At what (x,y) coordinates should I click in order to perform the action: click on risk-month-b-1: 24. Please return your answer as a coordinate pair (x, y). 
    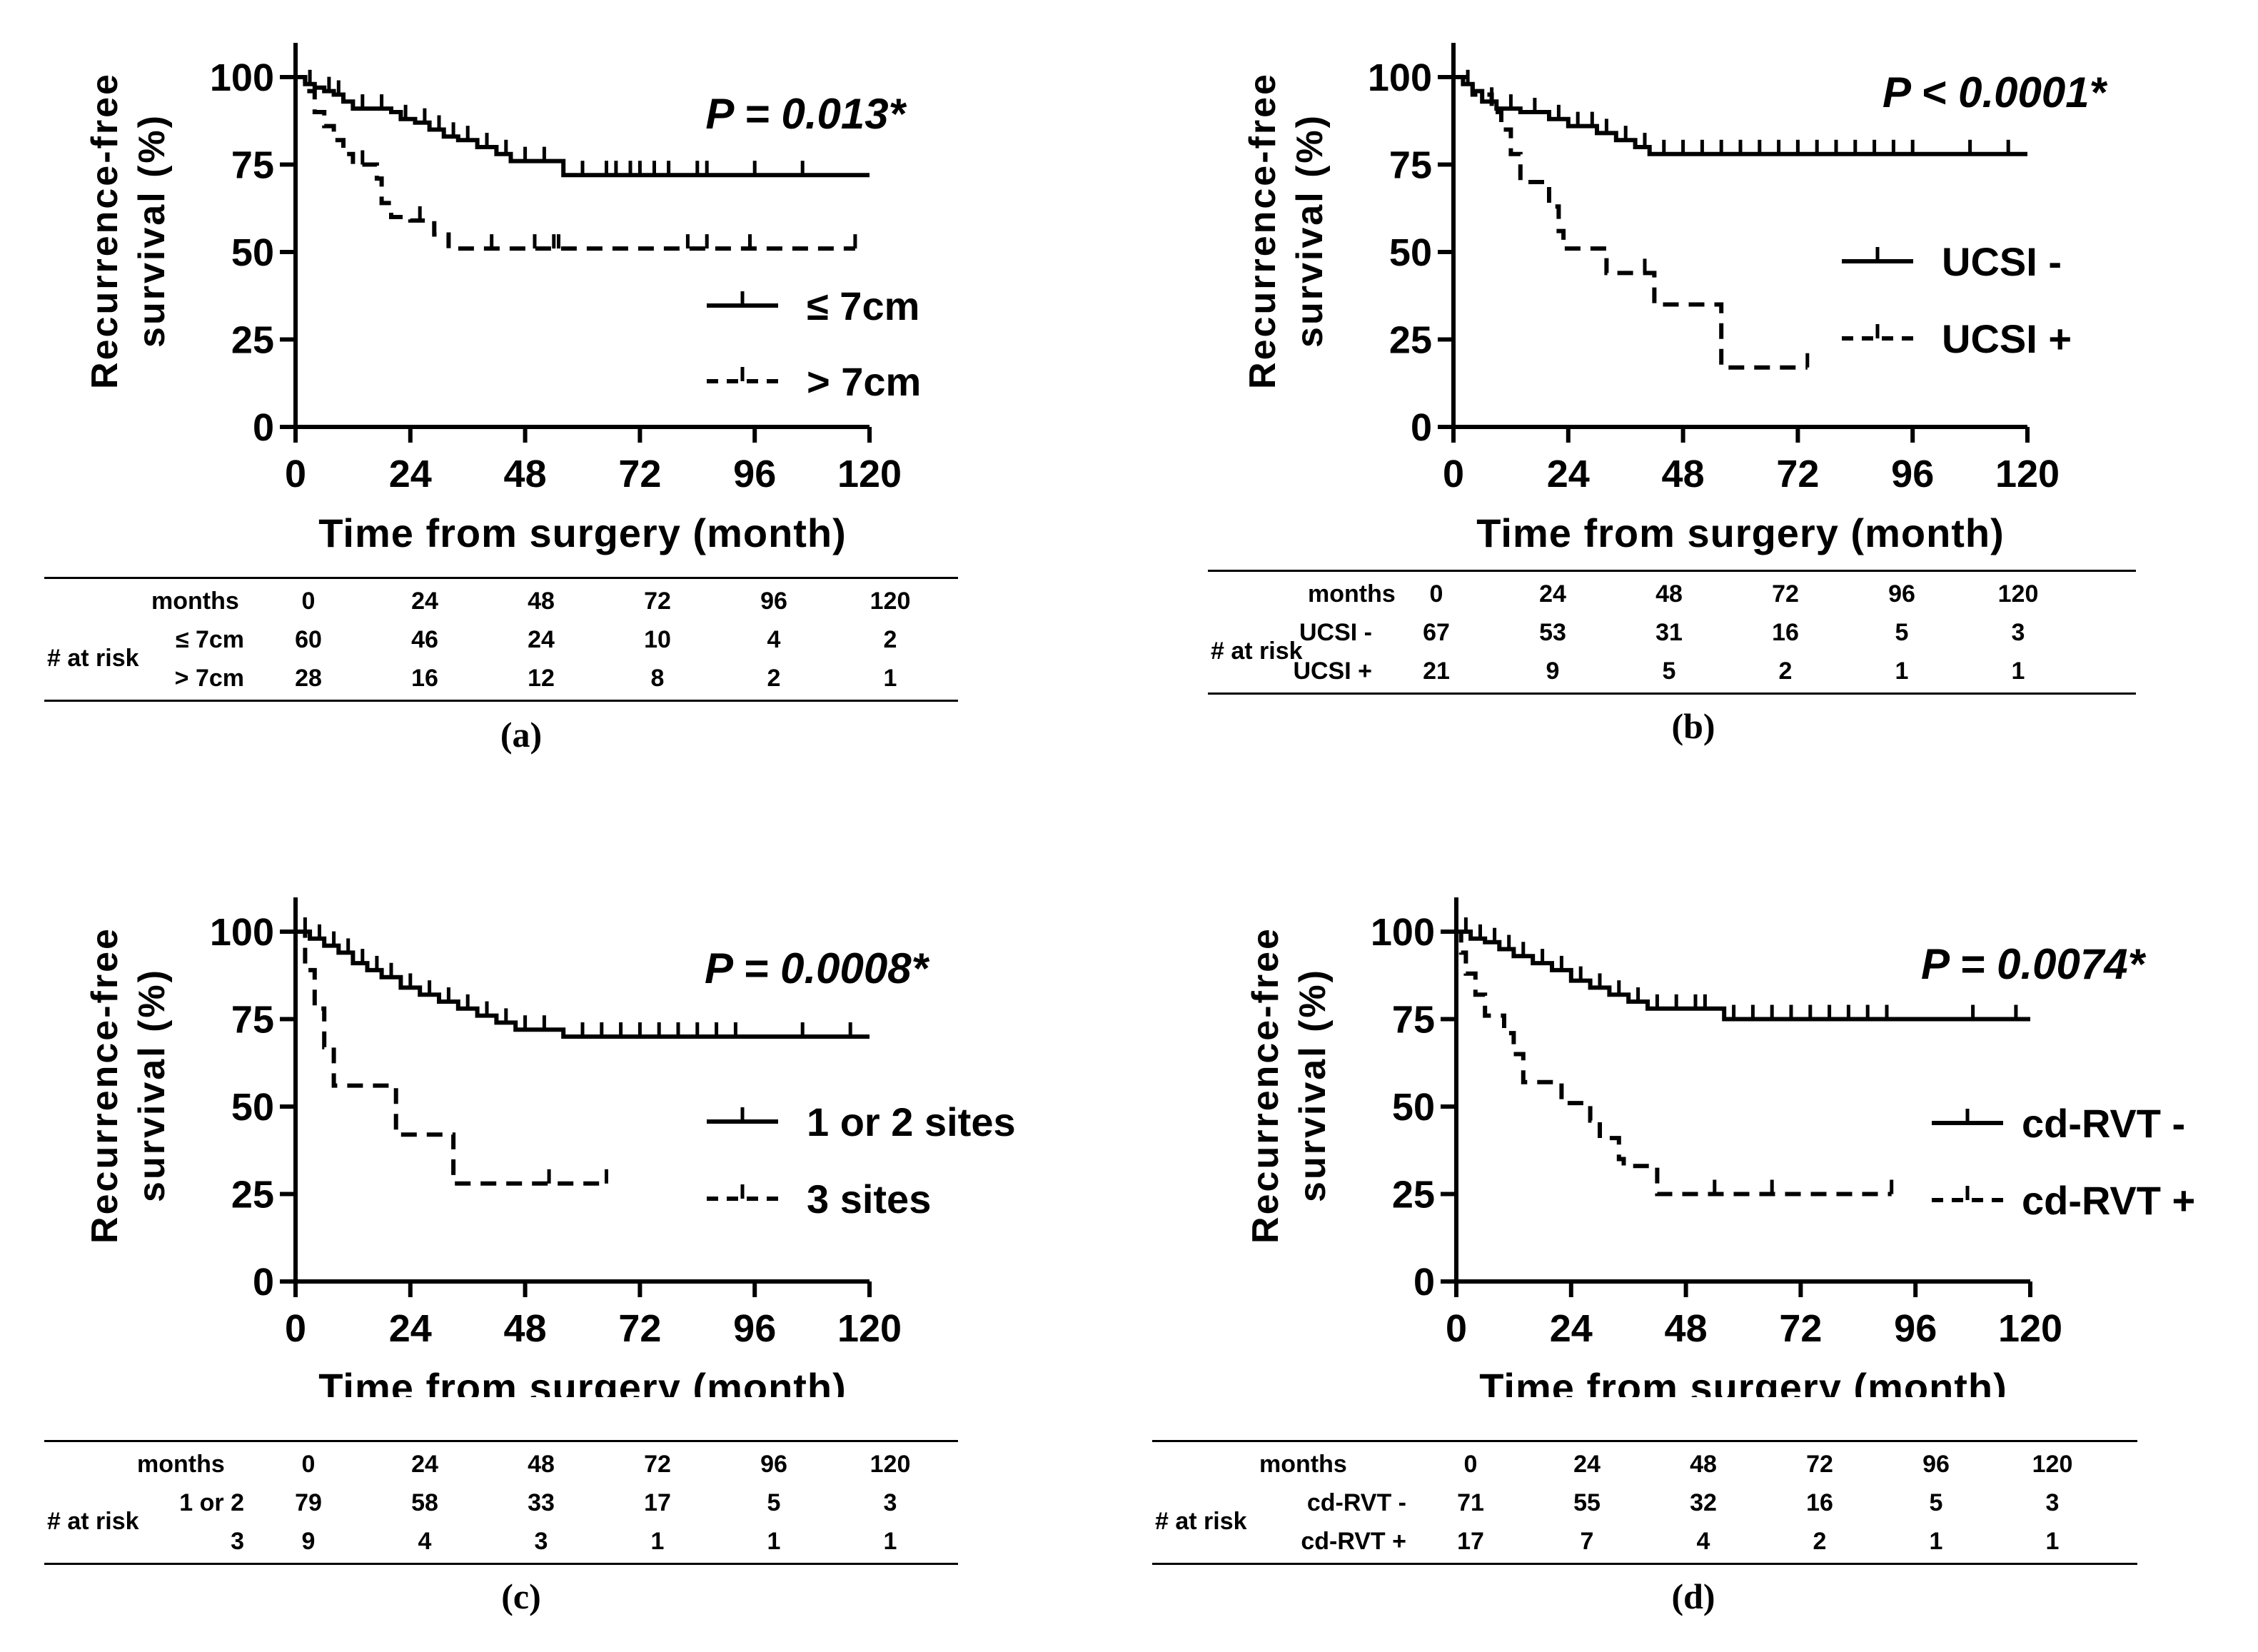
    Looking at the image, I should click on (1552, 594).